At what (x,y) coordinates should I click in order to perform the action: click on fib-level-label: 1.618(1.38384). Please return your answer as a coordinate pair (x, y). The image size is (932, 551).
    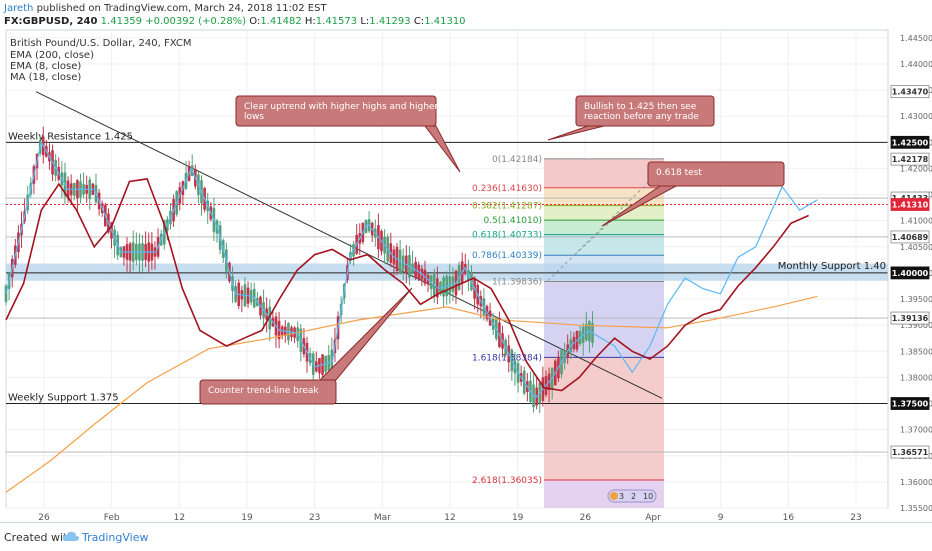
    Looking at the image, I should click on (507, 358).